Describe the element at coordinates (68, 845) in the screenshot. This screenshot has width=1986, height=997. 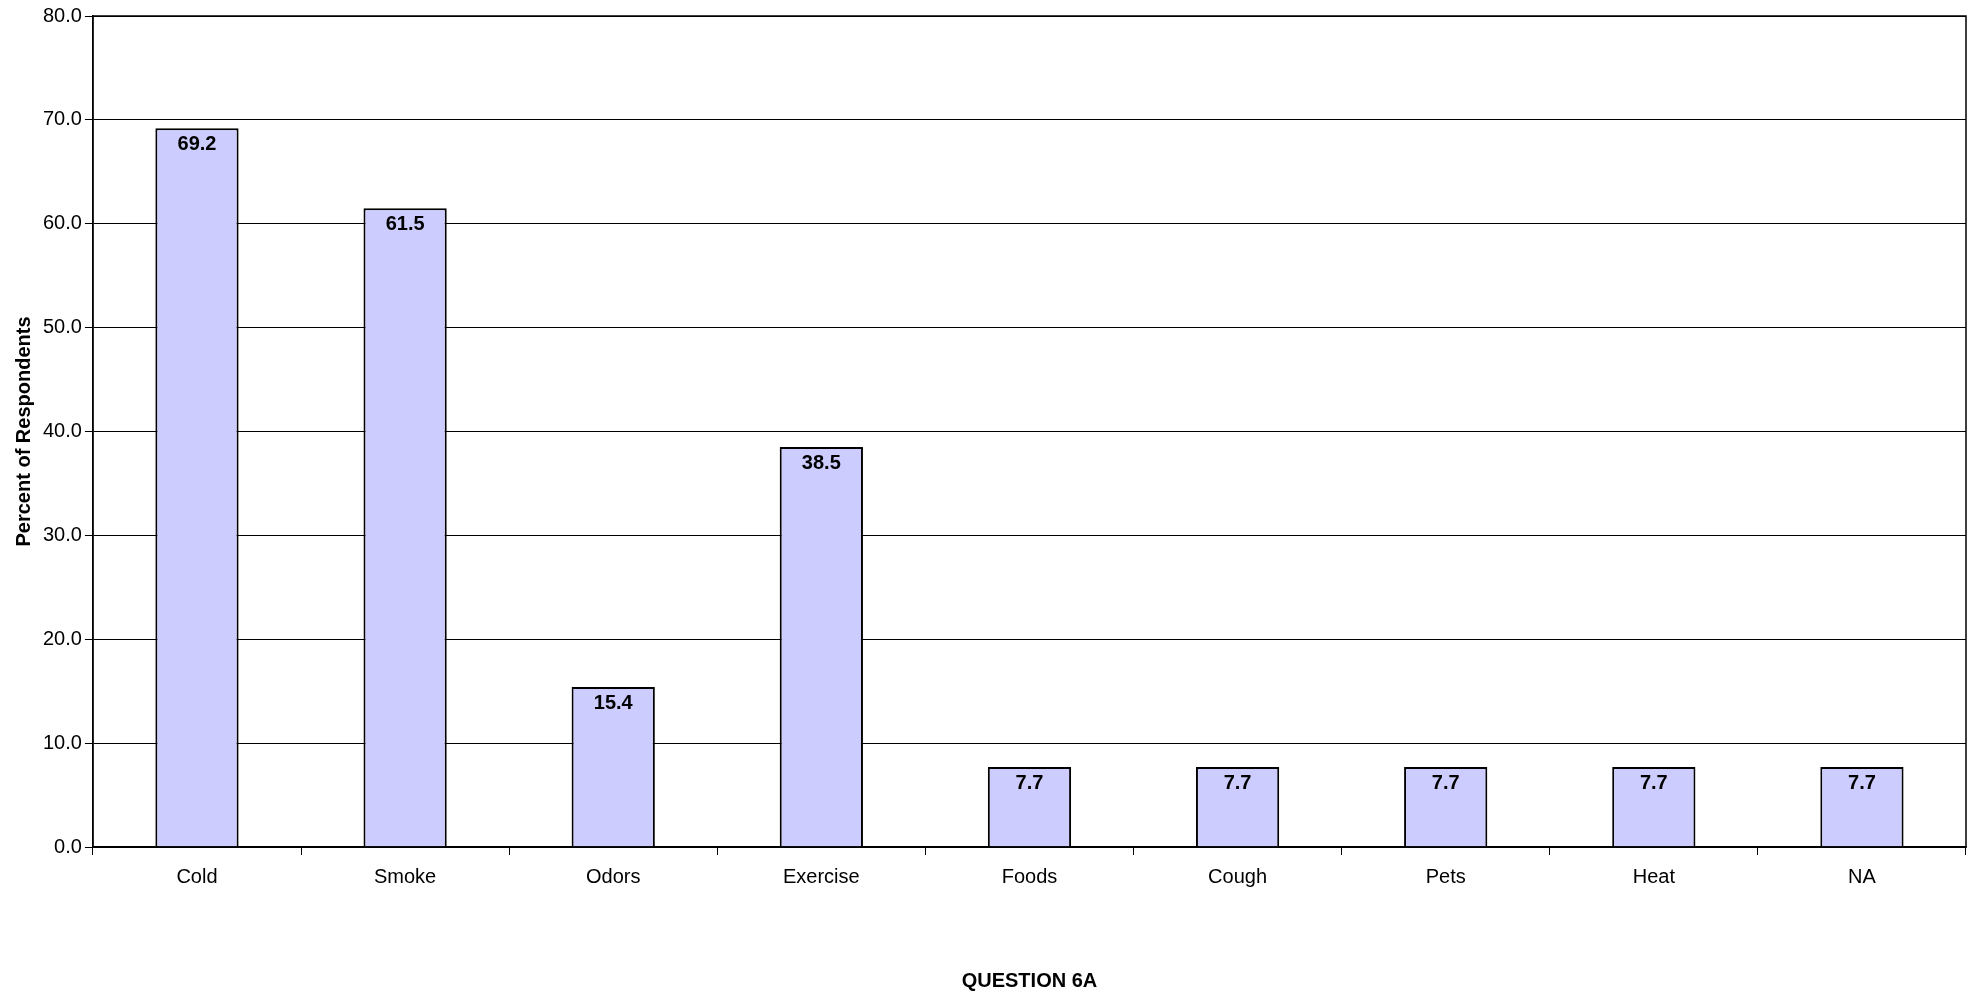
I see `y-tick-label: 0.0` at that location.